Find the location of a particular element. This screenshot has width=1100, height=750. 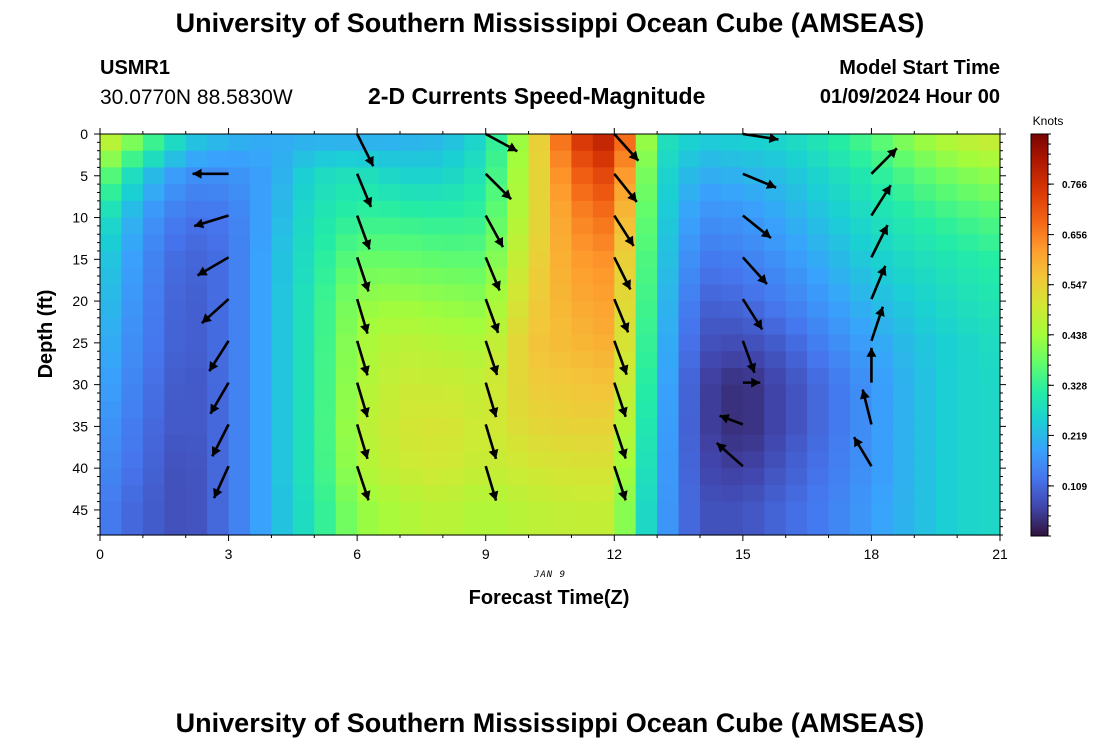

colorbar-label: Knots is located at coordinates (1048, 121).